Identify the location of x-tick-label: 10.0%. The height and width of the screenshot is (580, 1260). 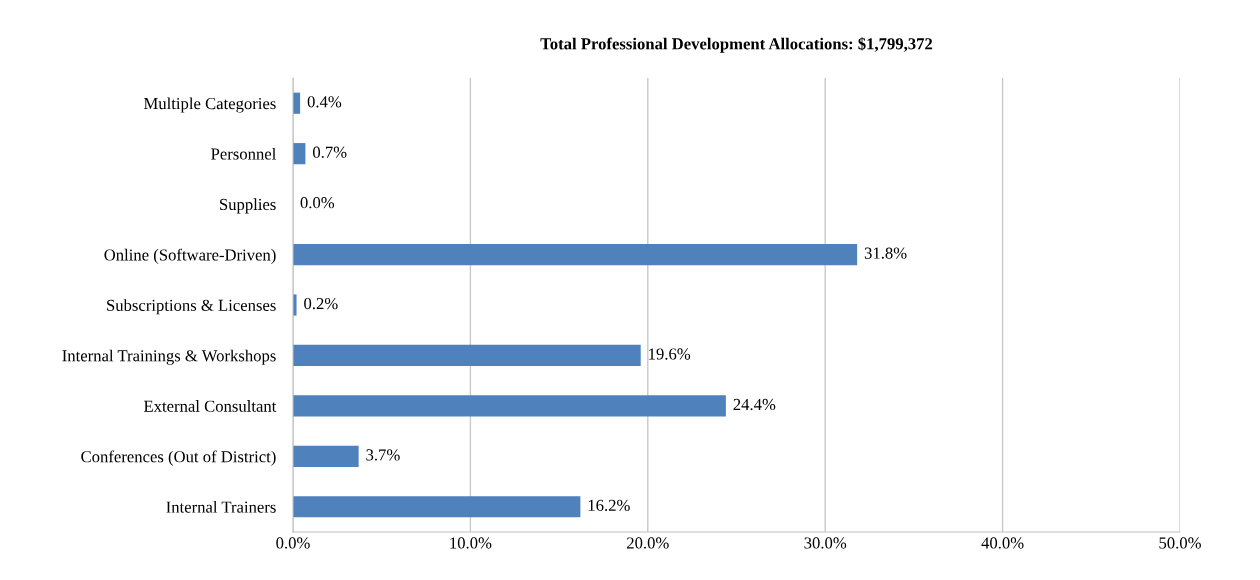
(471, 543).